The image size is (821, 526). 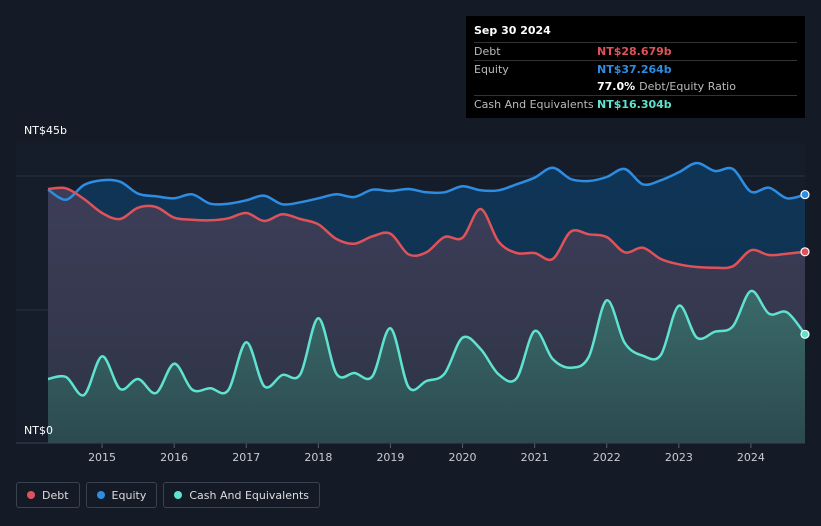 What do you see at coordinates (38, 430) in the screenshot?
I see `y-axis-bottom-label: NT$0` at bounding box center [38, 430].